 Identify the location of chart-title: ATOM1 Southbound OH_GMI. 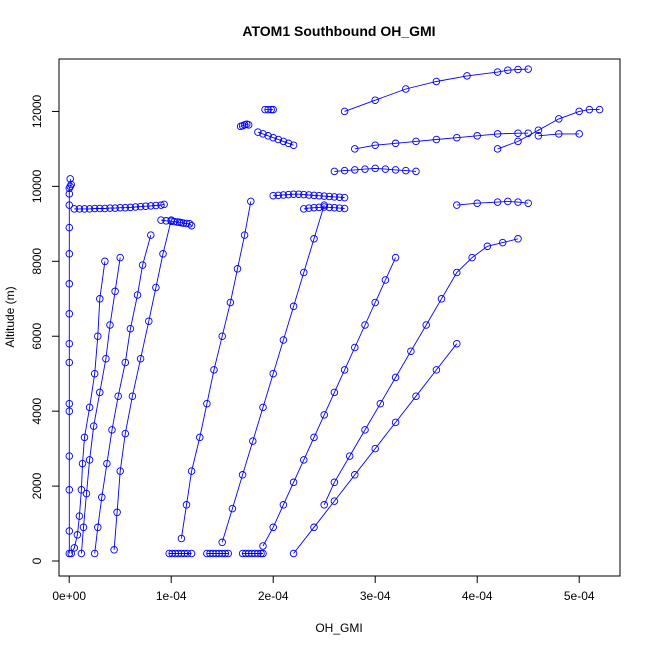
(338, 31).